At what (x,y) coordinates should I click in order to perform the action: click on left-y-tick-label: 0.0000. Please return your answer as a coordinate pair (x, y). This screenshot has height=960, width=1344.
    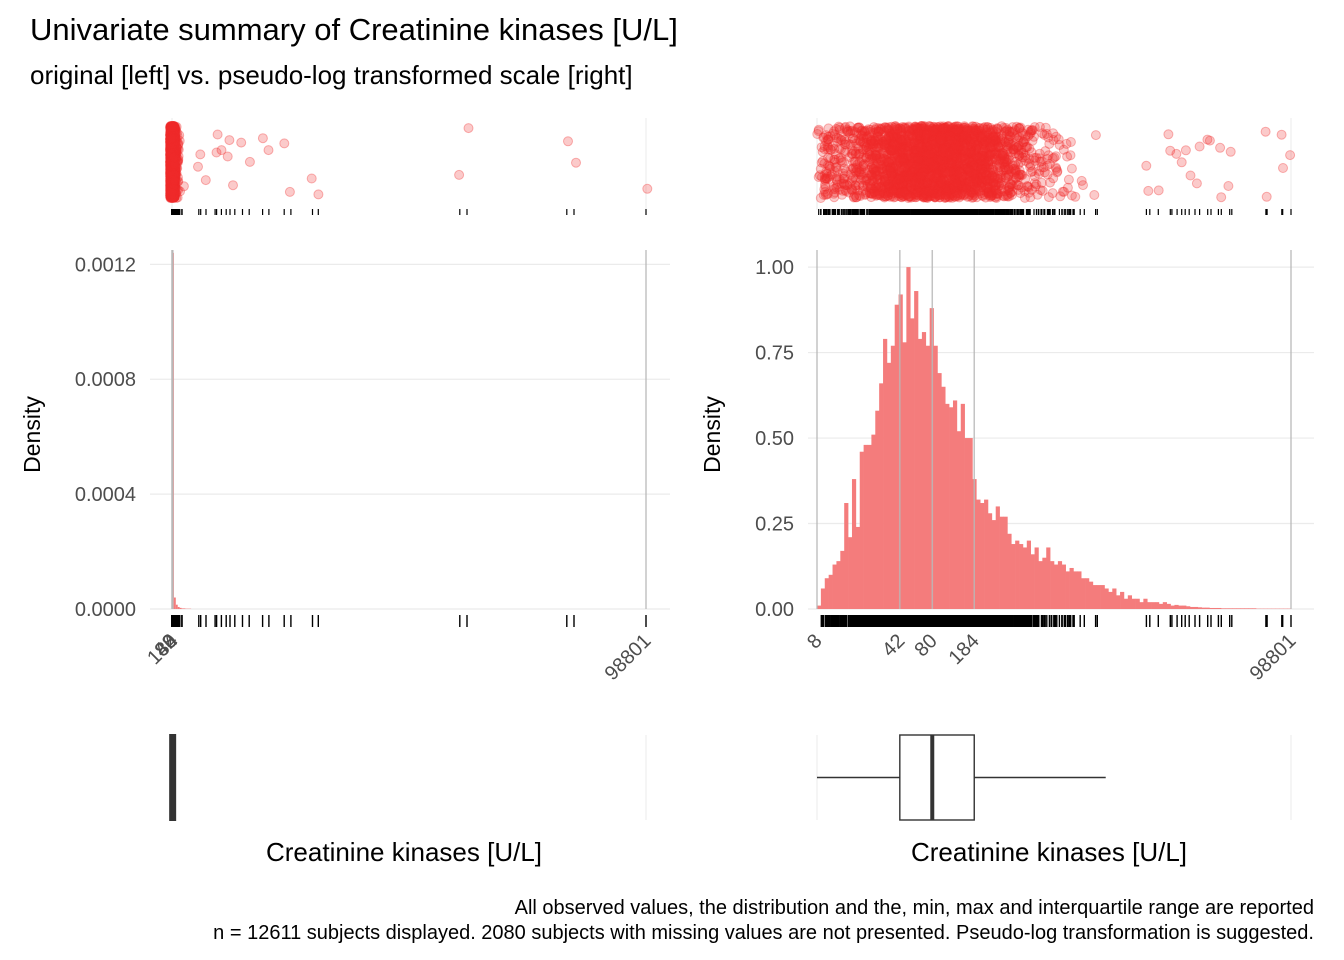
    Looking at the image, I should click on (105, 610).